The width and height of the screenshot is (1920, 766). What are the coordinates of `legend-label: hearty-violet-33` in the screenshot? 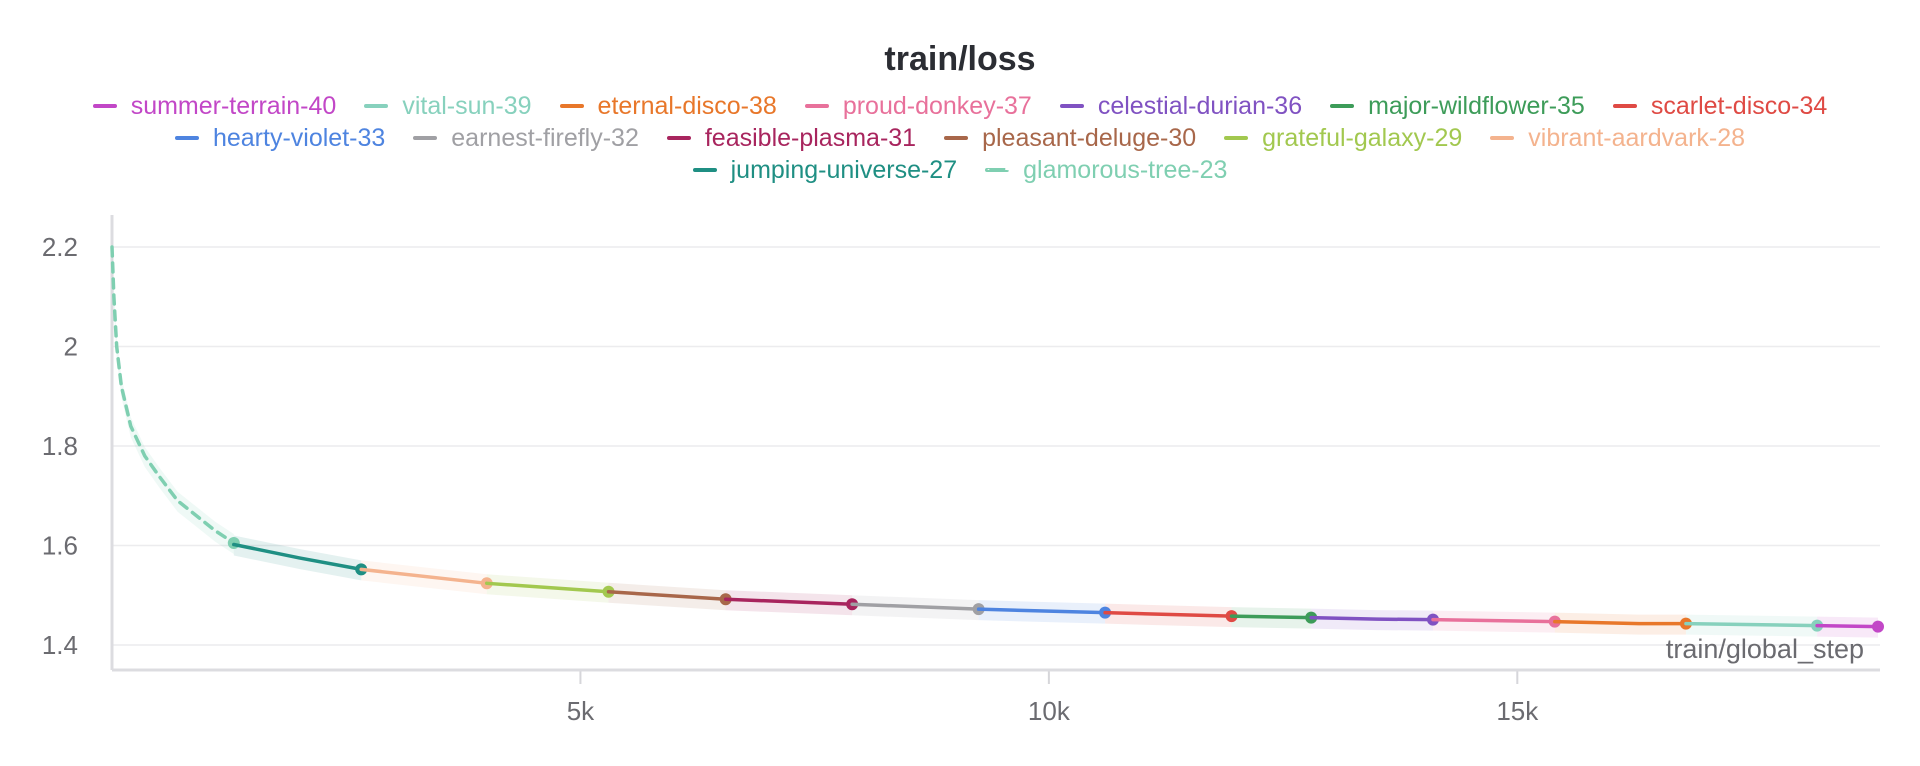 It's located at (299, 137).